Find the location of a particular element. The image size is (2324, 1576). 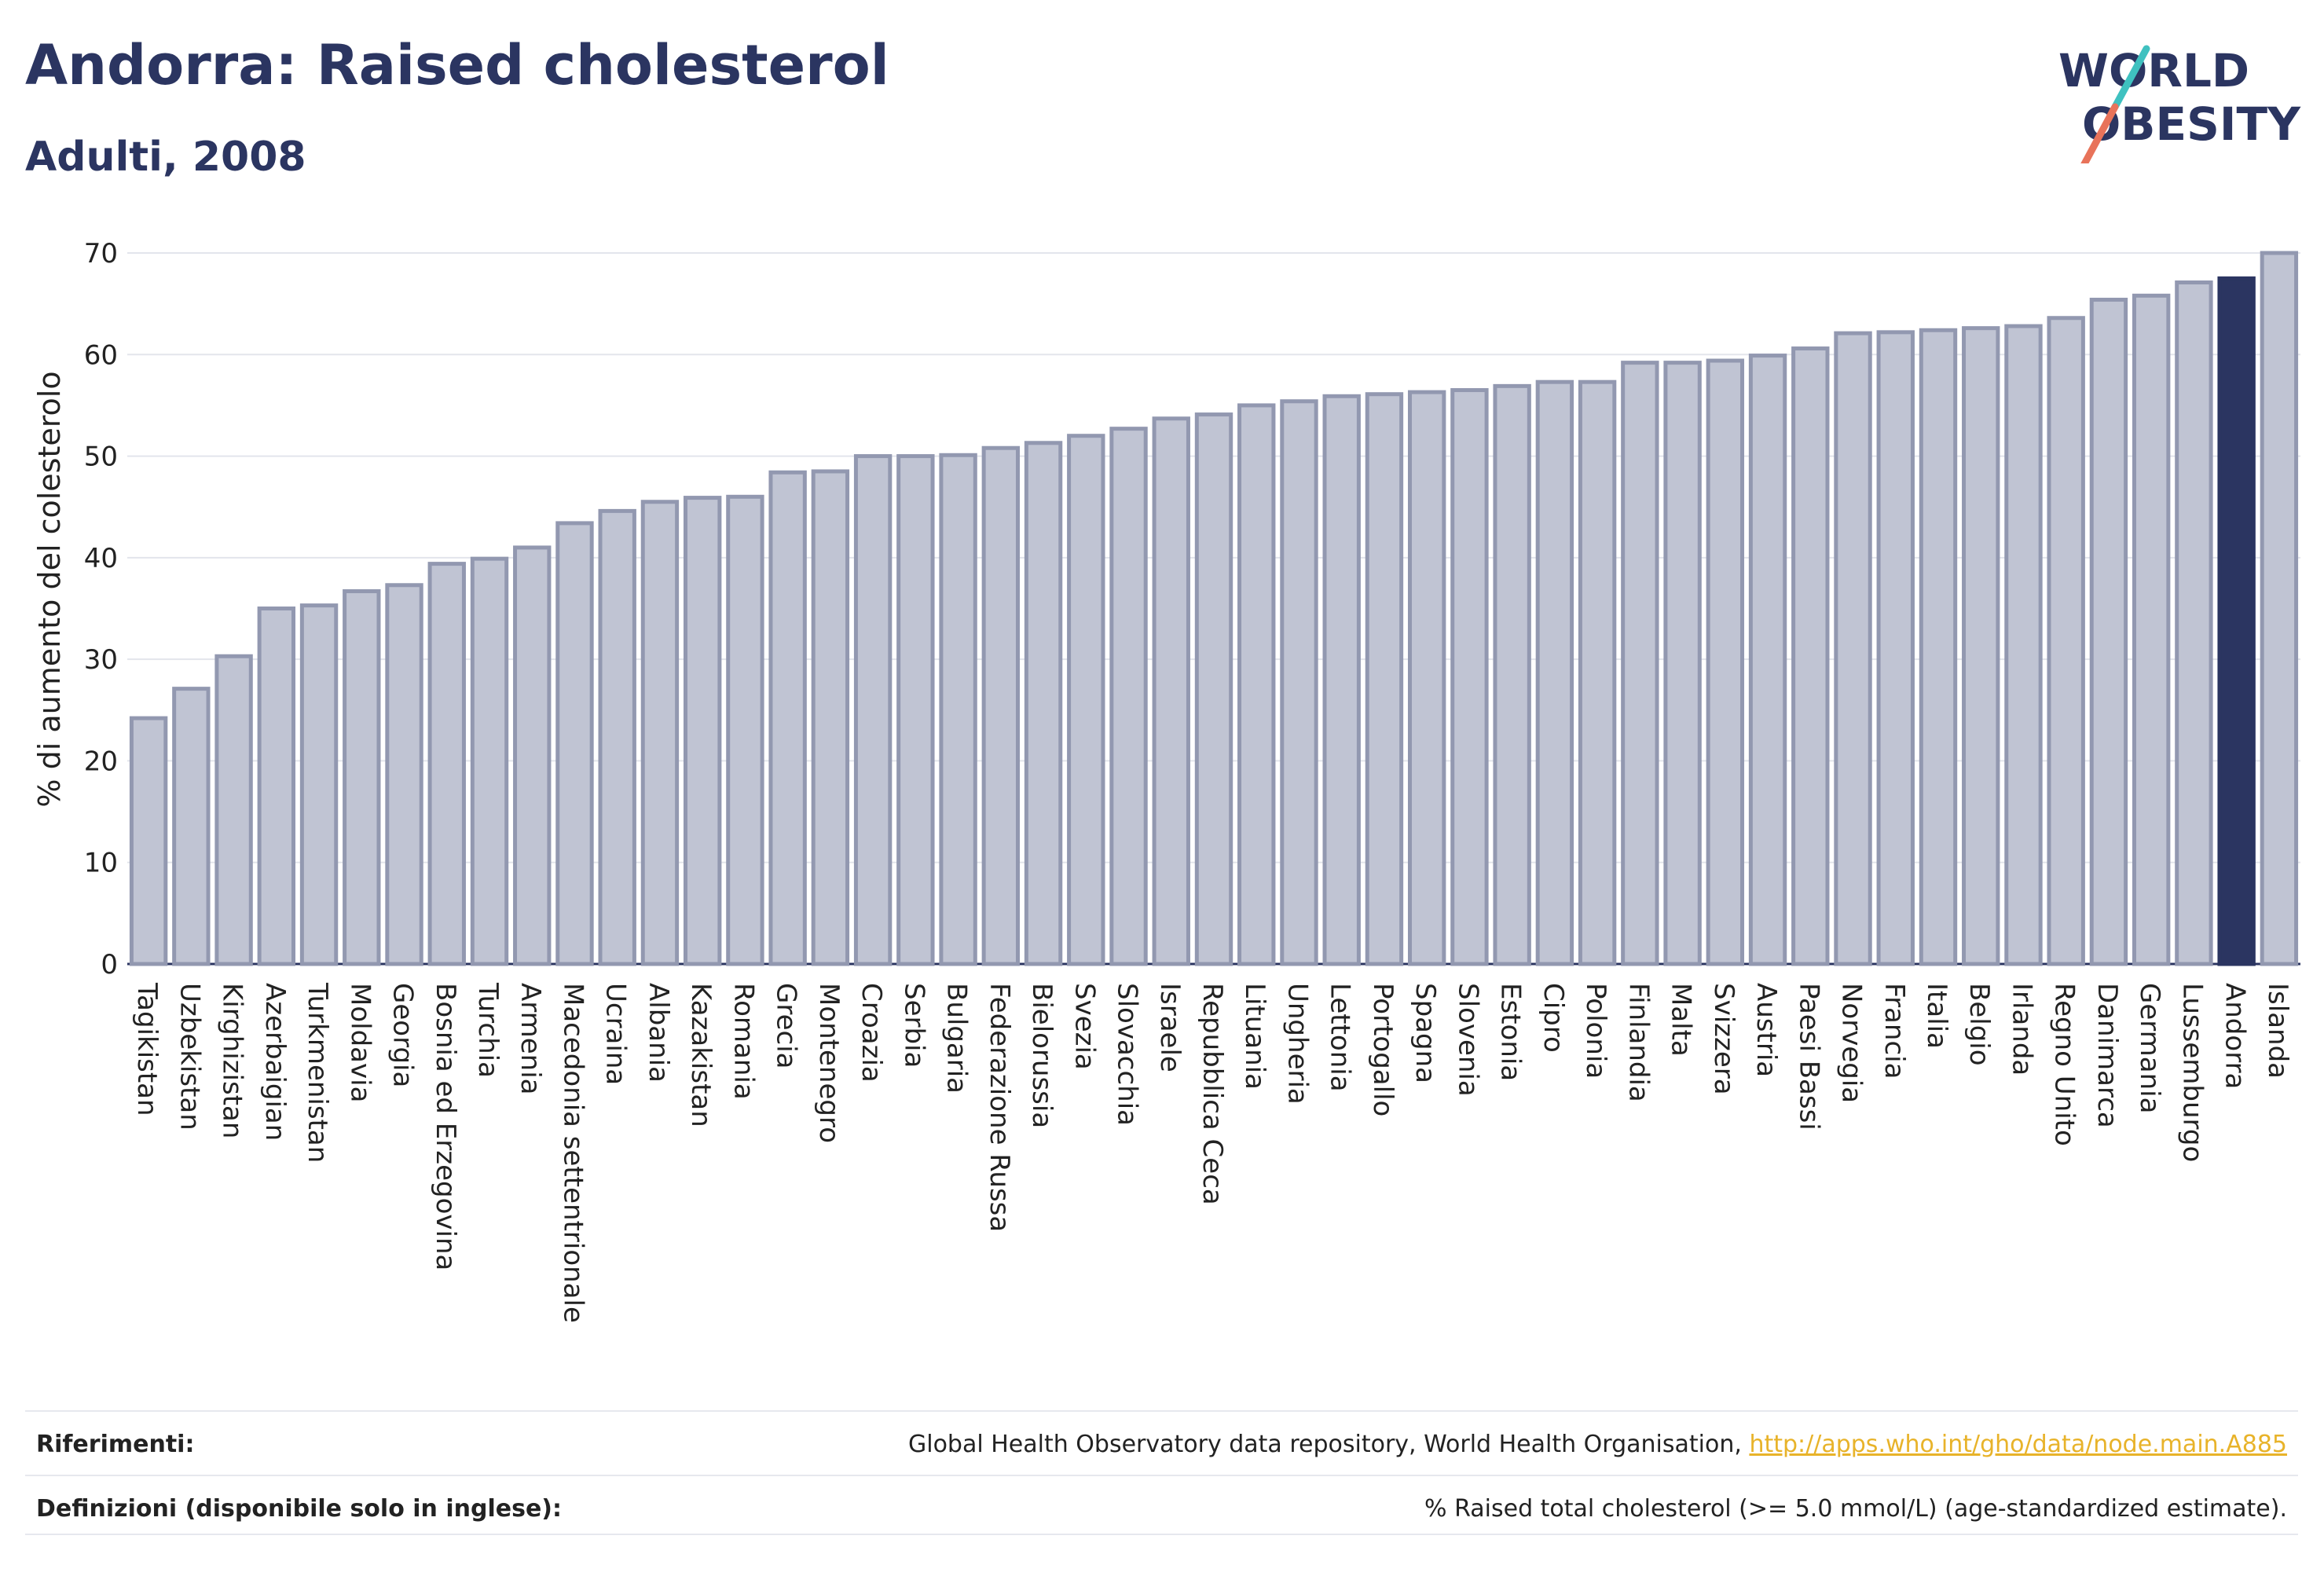

bar-repubblica-ceca is located at coordinates (1213, 689).